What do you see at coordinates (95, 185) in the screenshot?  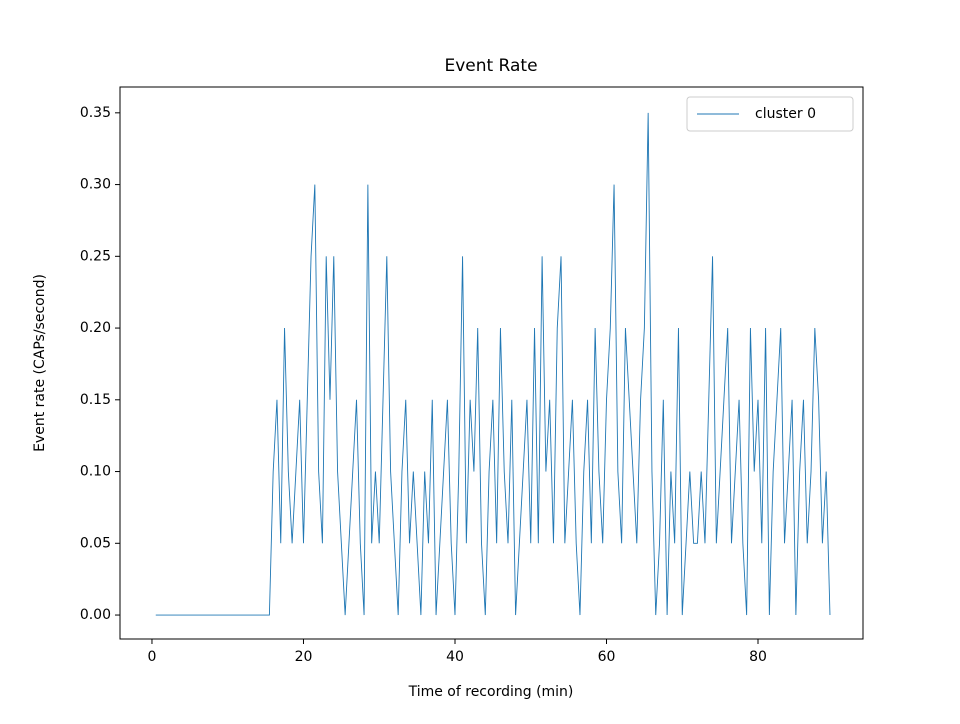 I see `y-tick-label: 0.30` at bounding box center [95, 185].